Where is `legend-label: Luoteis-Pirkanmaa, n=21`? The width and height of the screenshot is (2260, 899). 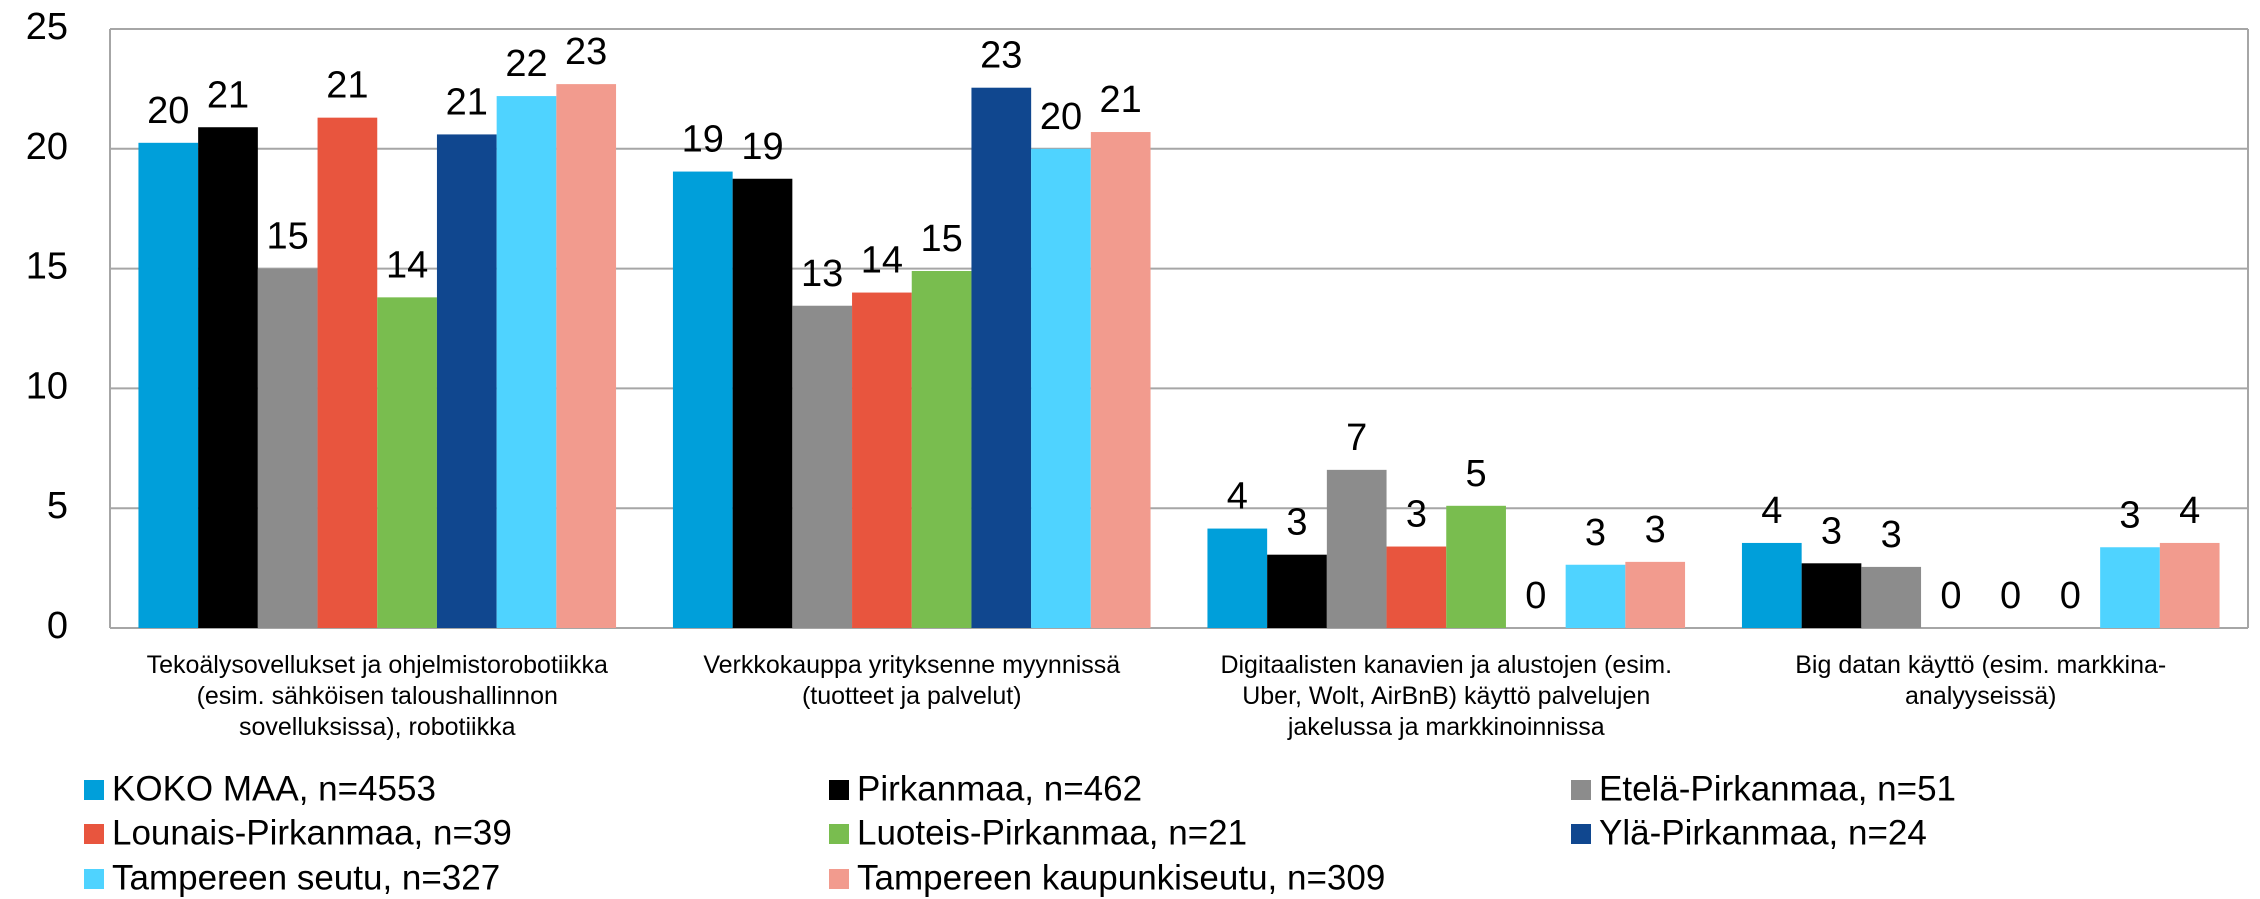 legend-label: Luoteis-Pirkanmaa, n=21 is located at coordinates (1052, 832).